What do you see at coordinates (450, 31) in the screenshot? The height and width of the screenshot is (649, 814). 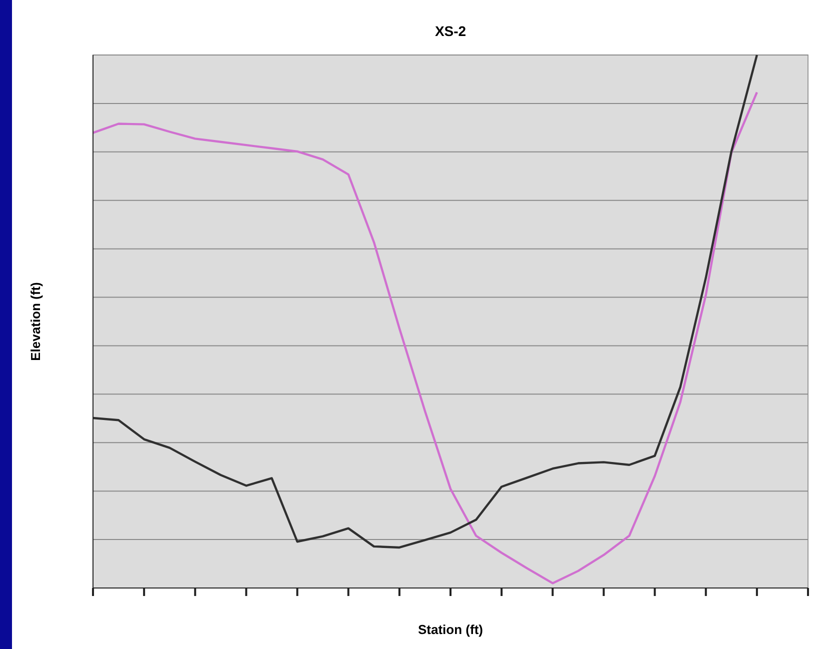 I see `chart-title: XS-2` at bounding box center [450, 31].